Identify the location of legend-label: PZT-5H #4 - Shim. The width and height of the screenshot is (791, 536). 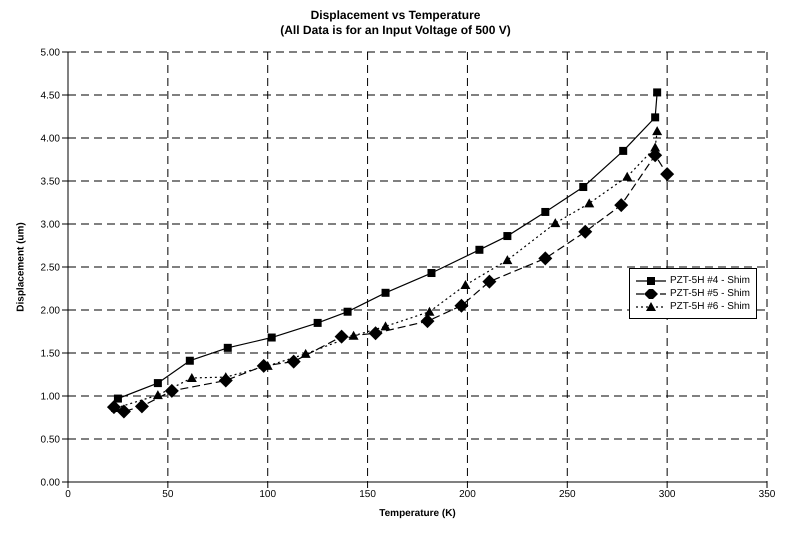
(710, 280).